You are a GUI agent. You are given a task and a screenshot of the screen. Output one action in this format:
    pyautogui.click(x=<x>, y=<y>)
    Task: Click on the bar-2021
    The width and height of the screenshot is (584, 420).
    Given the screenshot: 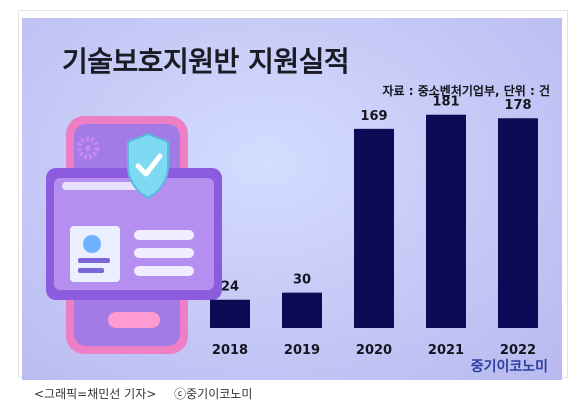 What is the action you would take?
    pyautogui.click(x=446, y=221)
    